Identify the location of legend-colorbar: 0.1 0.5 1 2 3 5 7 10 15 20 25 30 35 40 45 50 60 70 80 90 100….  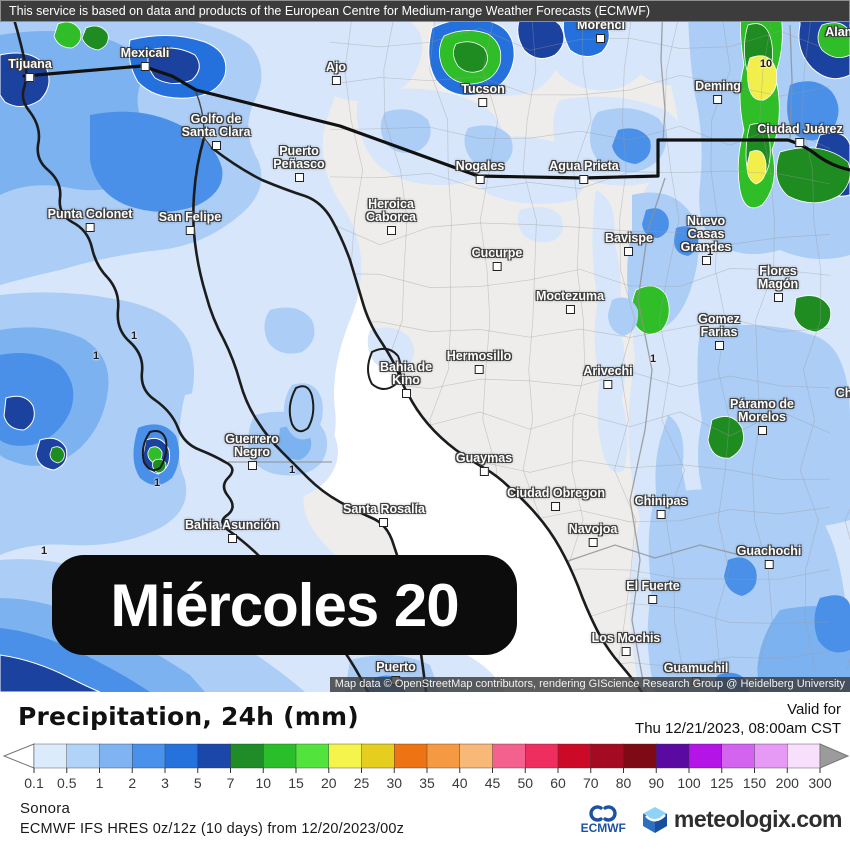
(426, 767).